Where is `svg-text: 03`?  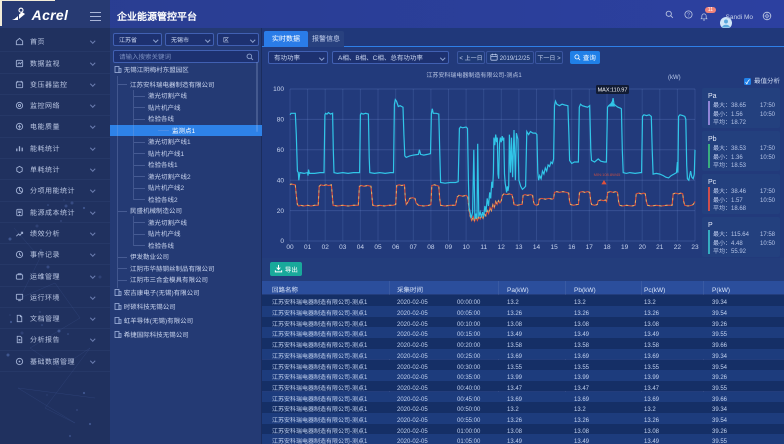
svg-text: 03 is located at coordinates (343, 247).